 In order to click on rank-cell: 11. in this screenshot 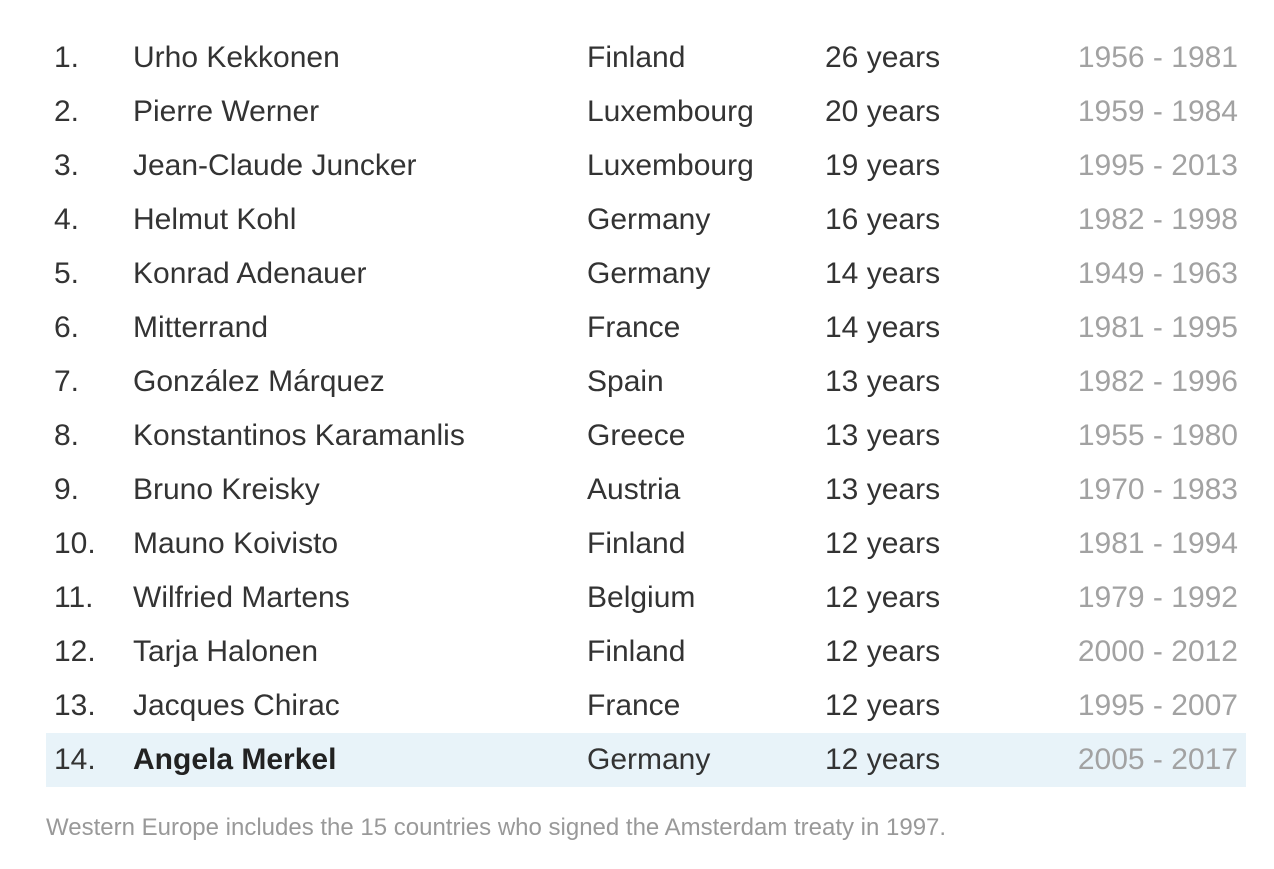, I will do `click(74, 597)`.